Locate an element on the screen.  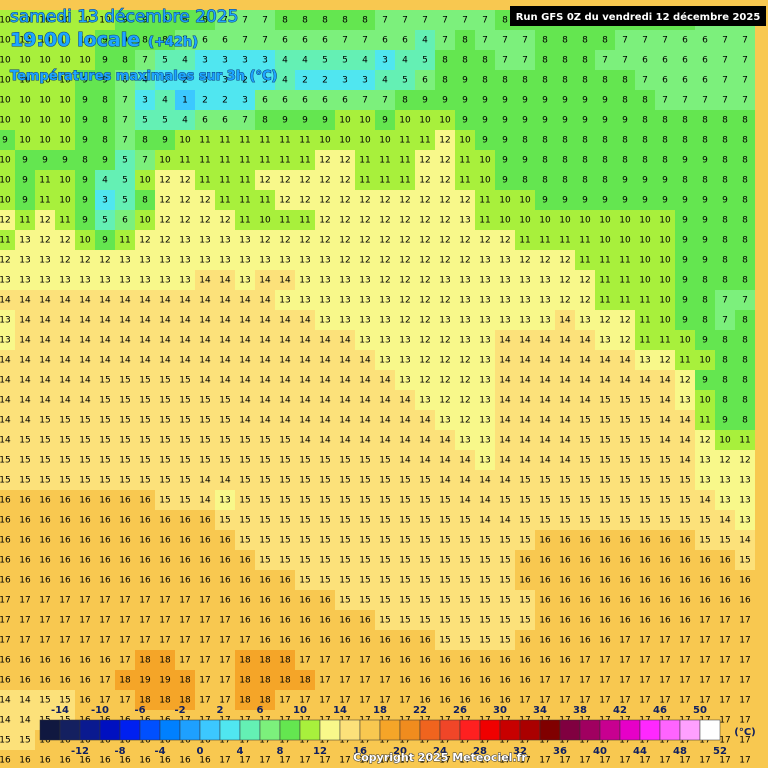
grid-value: 6 is located at coordinates (405, 41).